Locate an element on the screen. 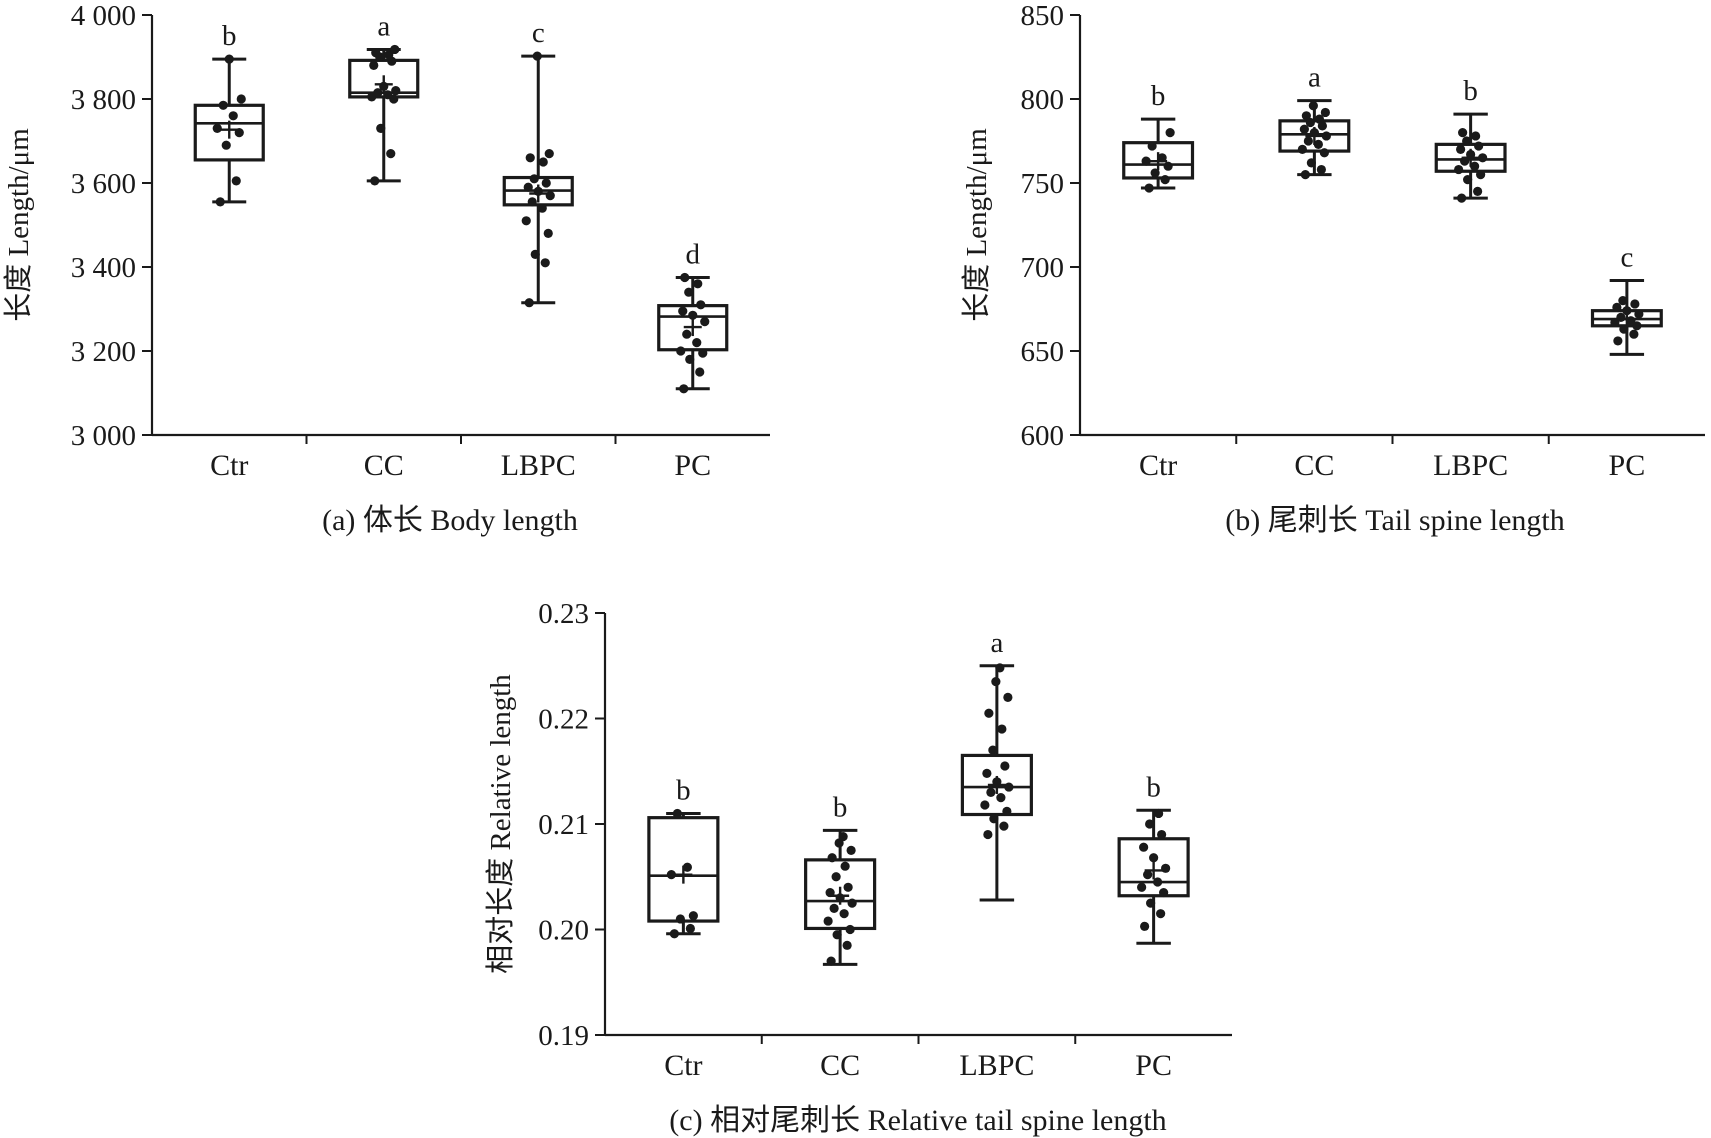  significance-letter: d is located at coordinates (693, 255).